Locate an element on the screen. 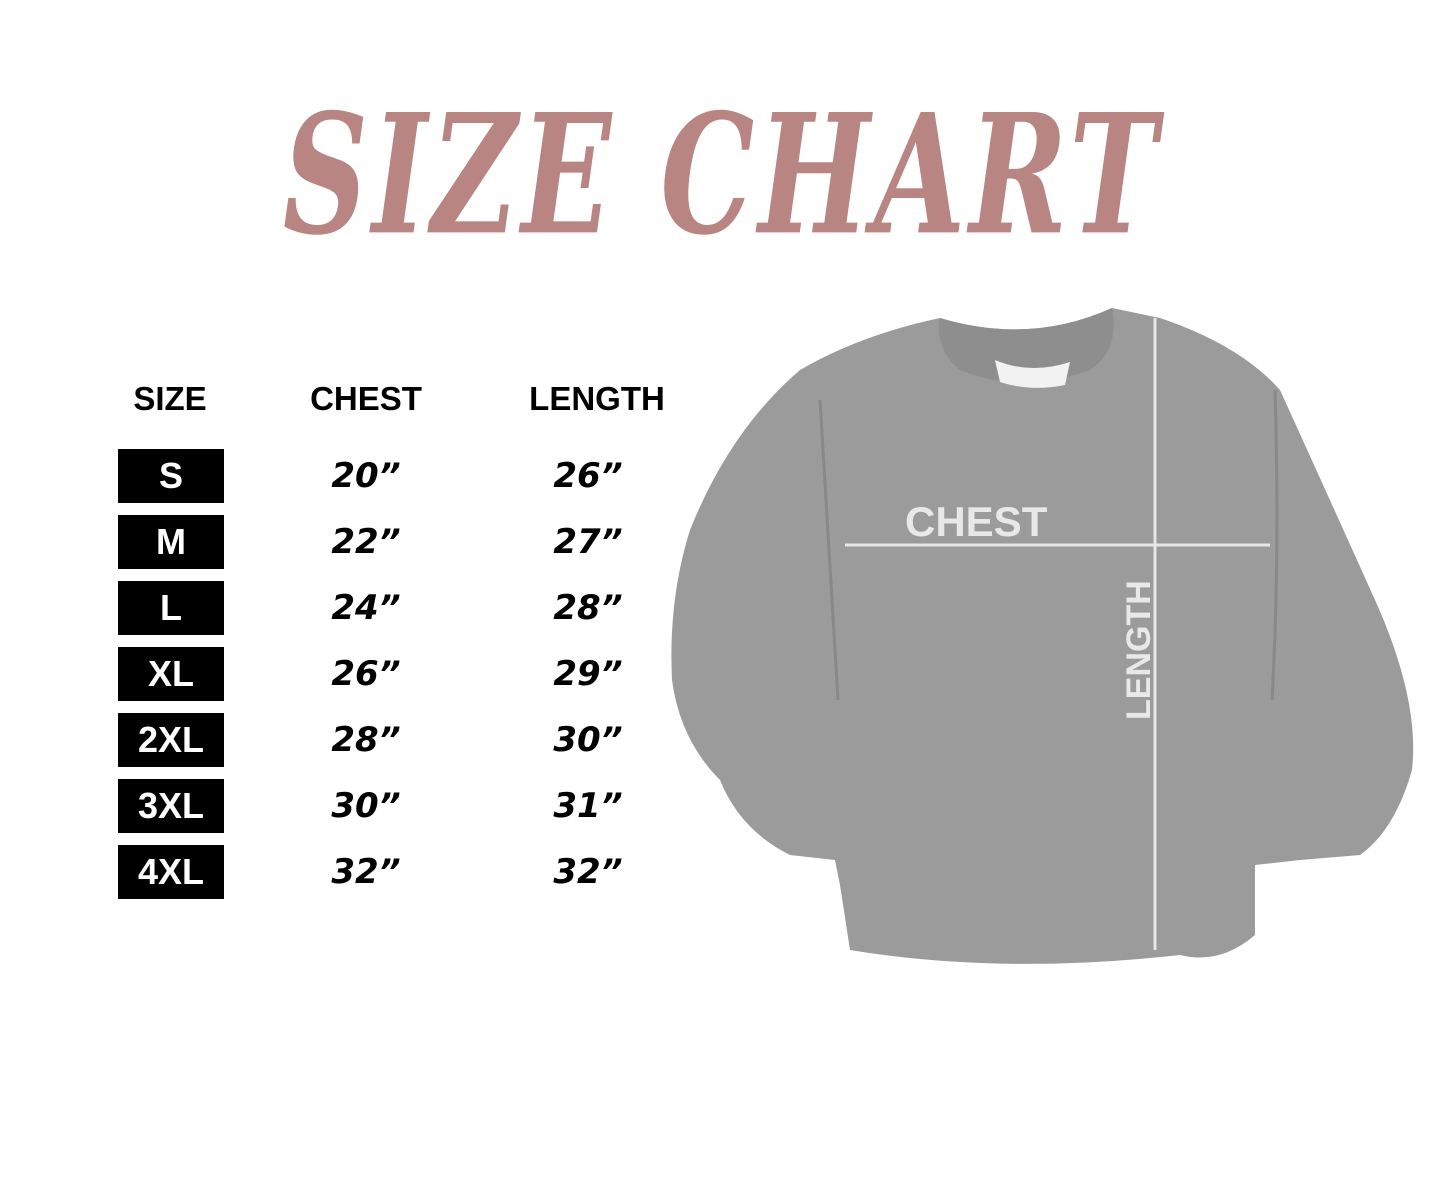  length-value: 26” is located at coordinates (588, 476).